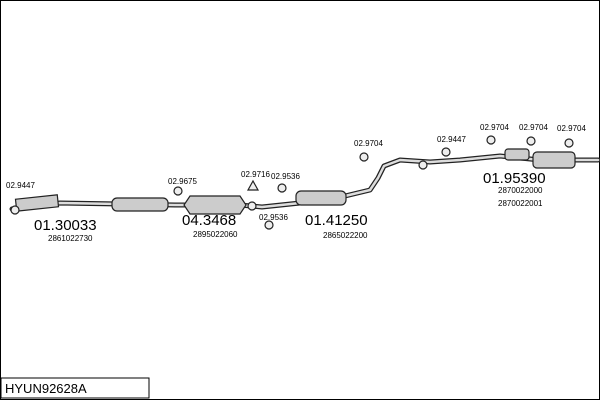 The width and height of the screenshot is (600, 400). Describe the element at coordinates (520, 203) in the screenshot. I see `part-code: 2870022001` at that location.